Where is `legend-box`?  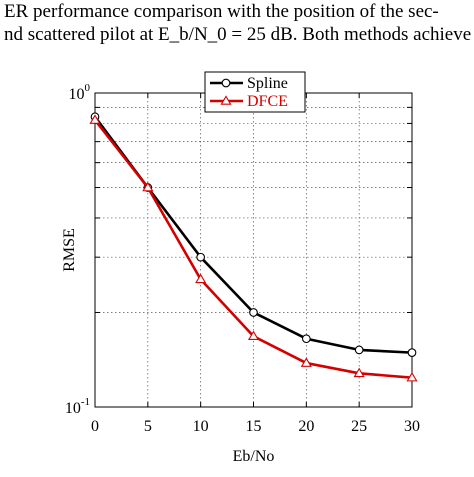 legend-box is located at coordinates (255, 92).